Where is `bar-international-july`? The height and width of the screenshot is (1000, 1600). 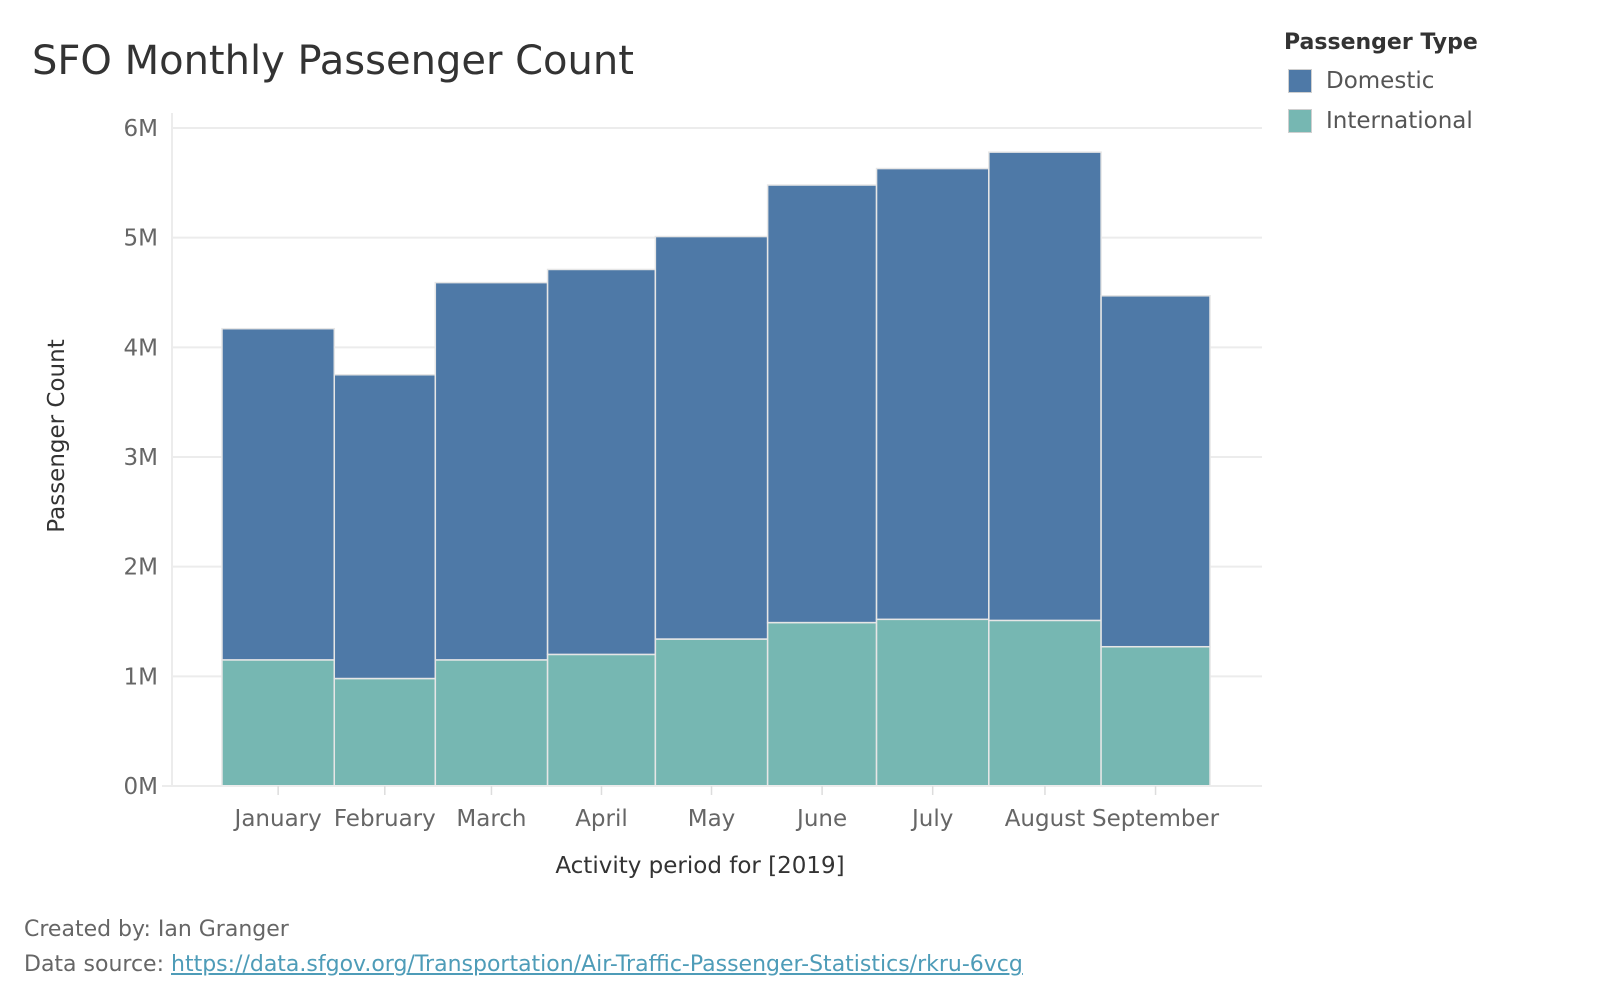
bar-international-july is located at coordinates (932, 702).